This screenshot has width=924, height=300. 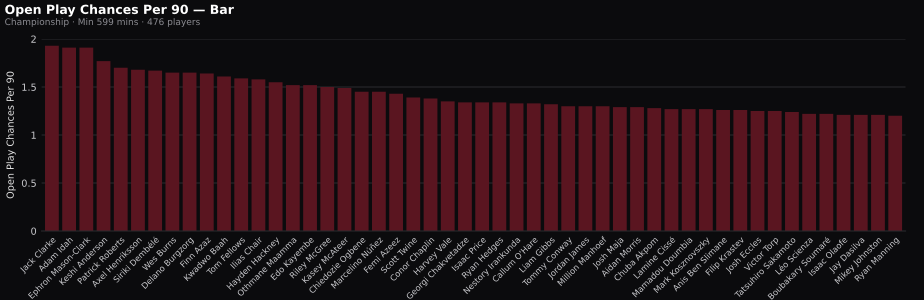 I want to click on y-tick-label: 0.5, so click(x=29, y=183).